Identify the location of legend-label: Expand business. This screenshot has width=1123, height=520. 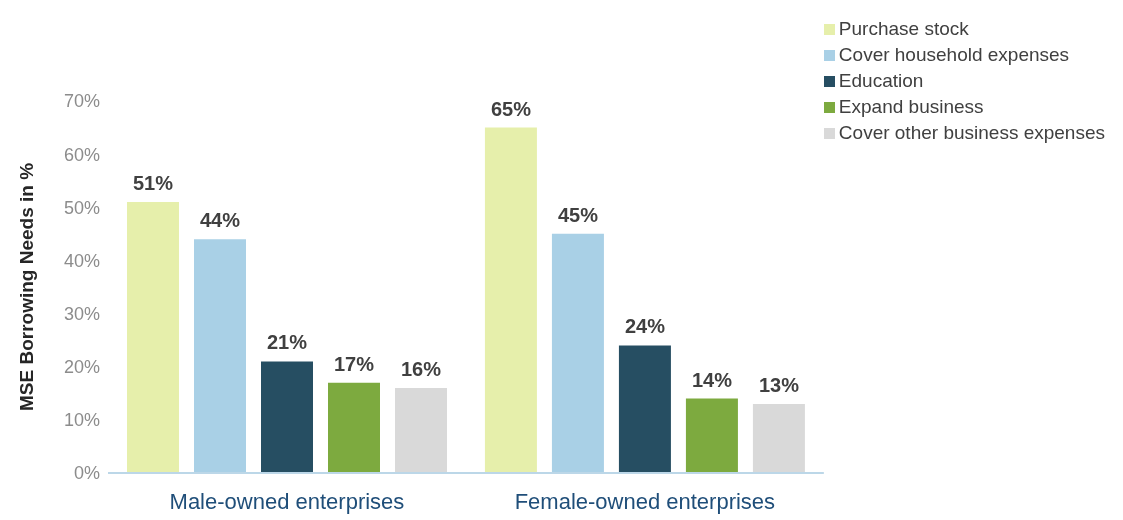
(911, 106).